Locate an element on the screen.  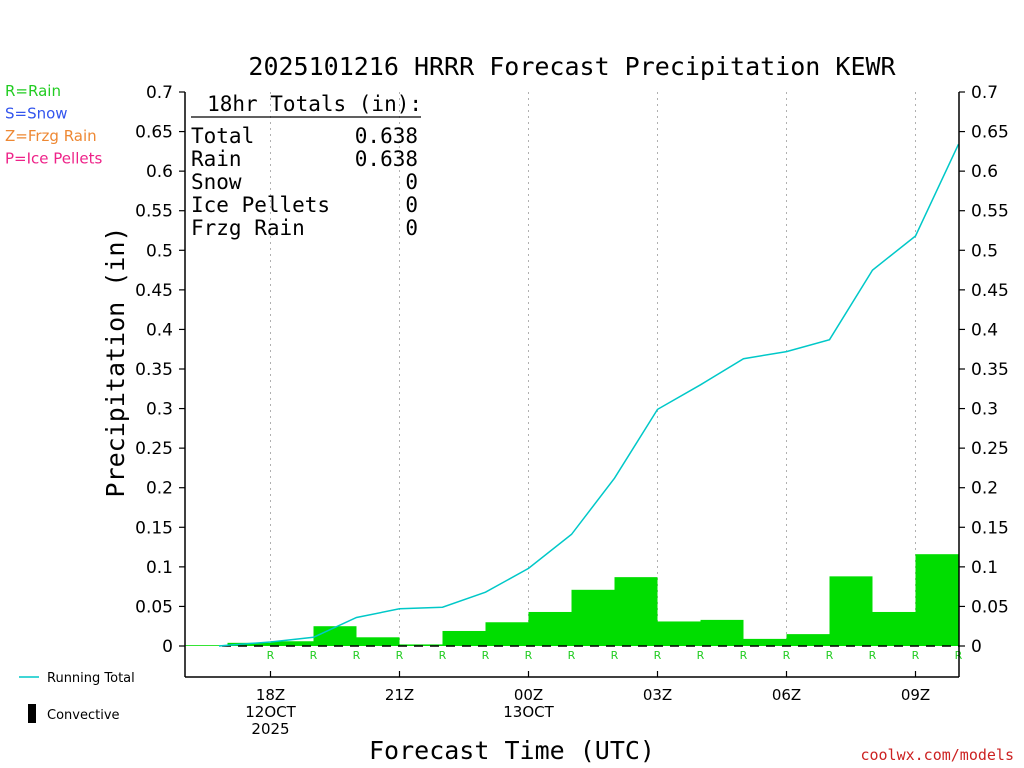
x-tick-label: 2025 is located at coordinates (270, 729).